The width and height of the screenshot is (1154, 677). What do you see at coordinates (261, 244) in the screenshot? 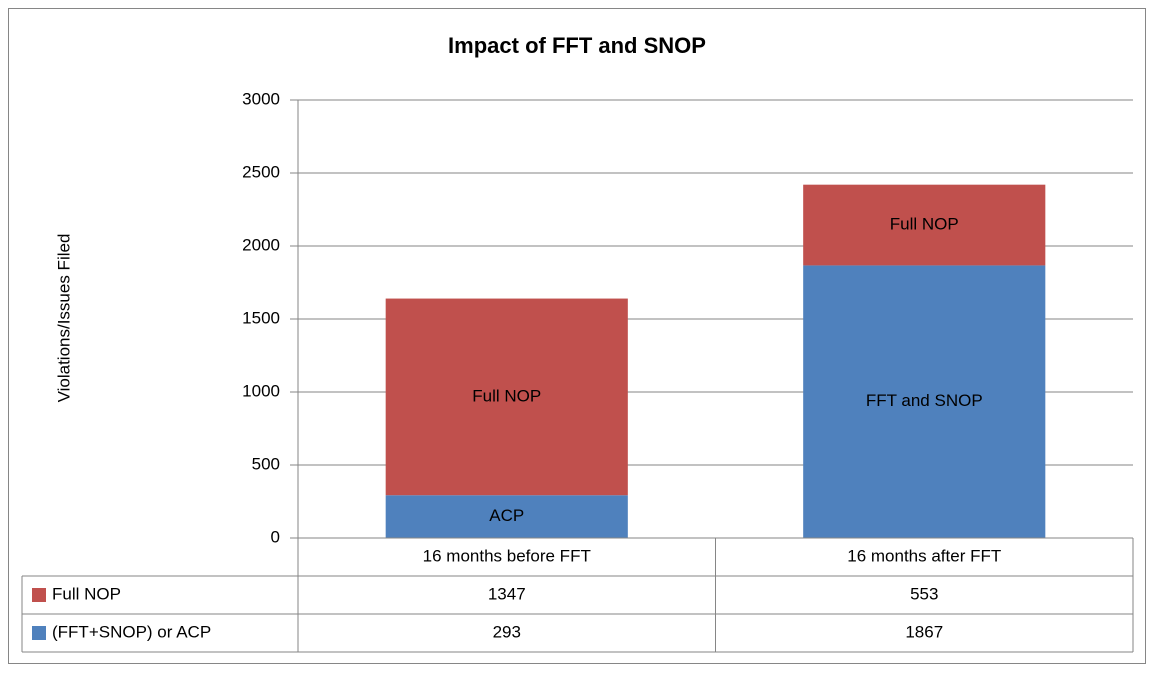
I see `y-tick-label: 2000` at bounding box center [261, 244].